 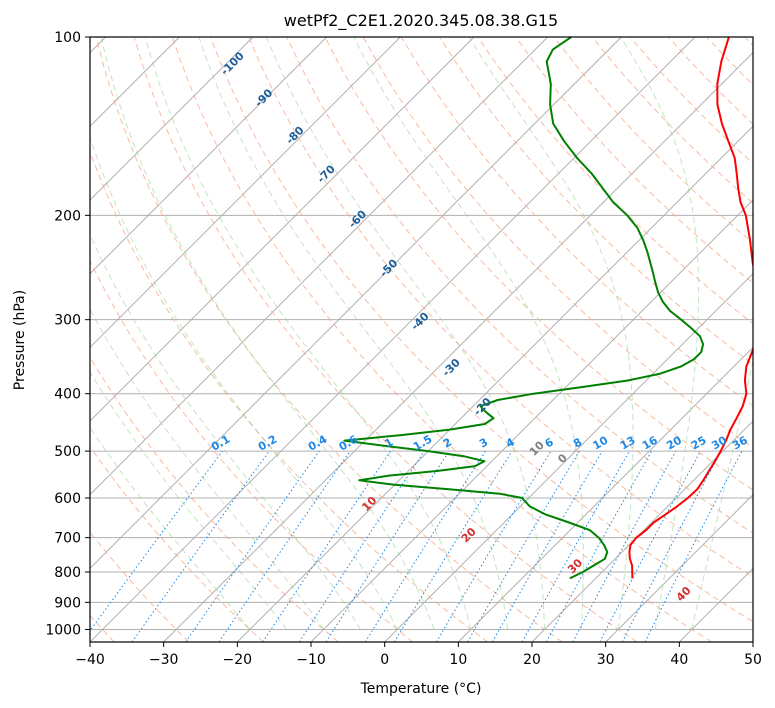 I want to click on y-tick-label: 900, so click(x=67, y=603).